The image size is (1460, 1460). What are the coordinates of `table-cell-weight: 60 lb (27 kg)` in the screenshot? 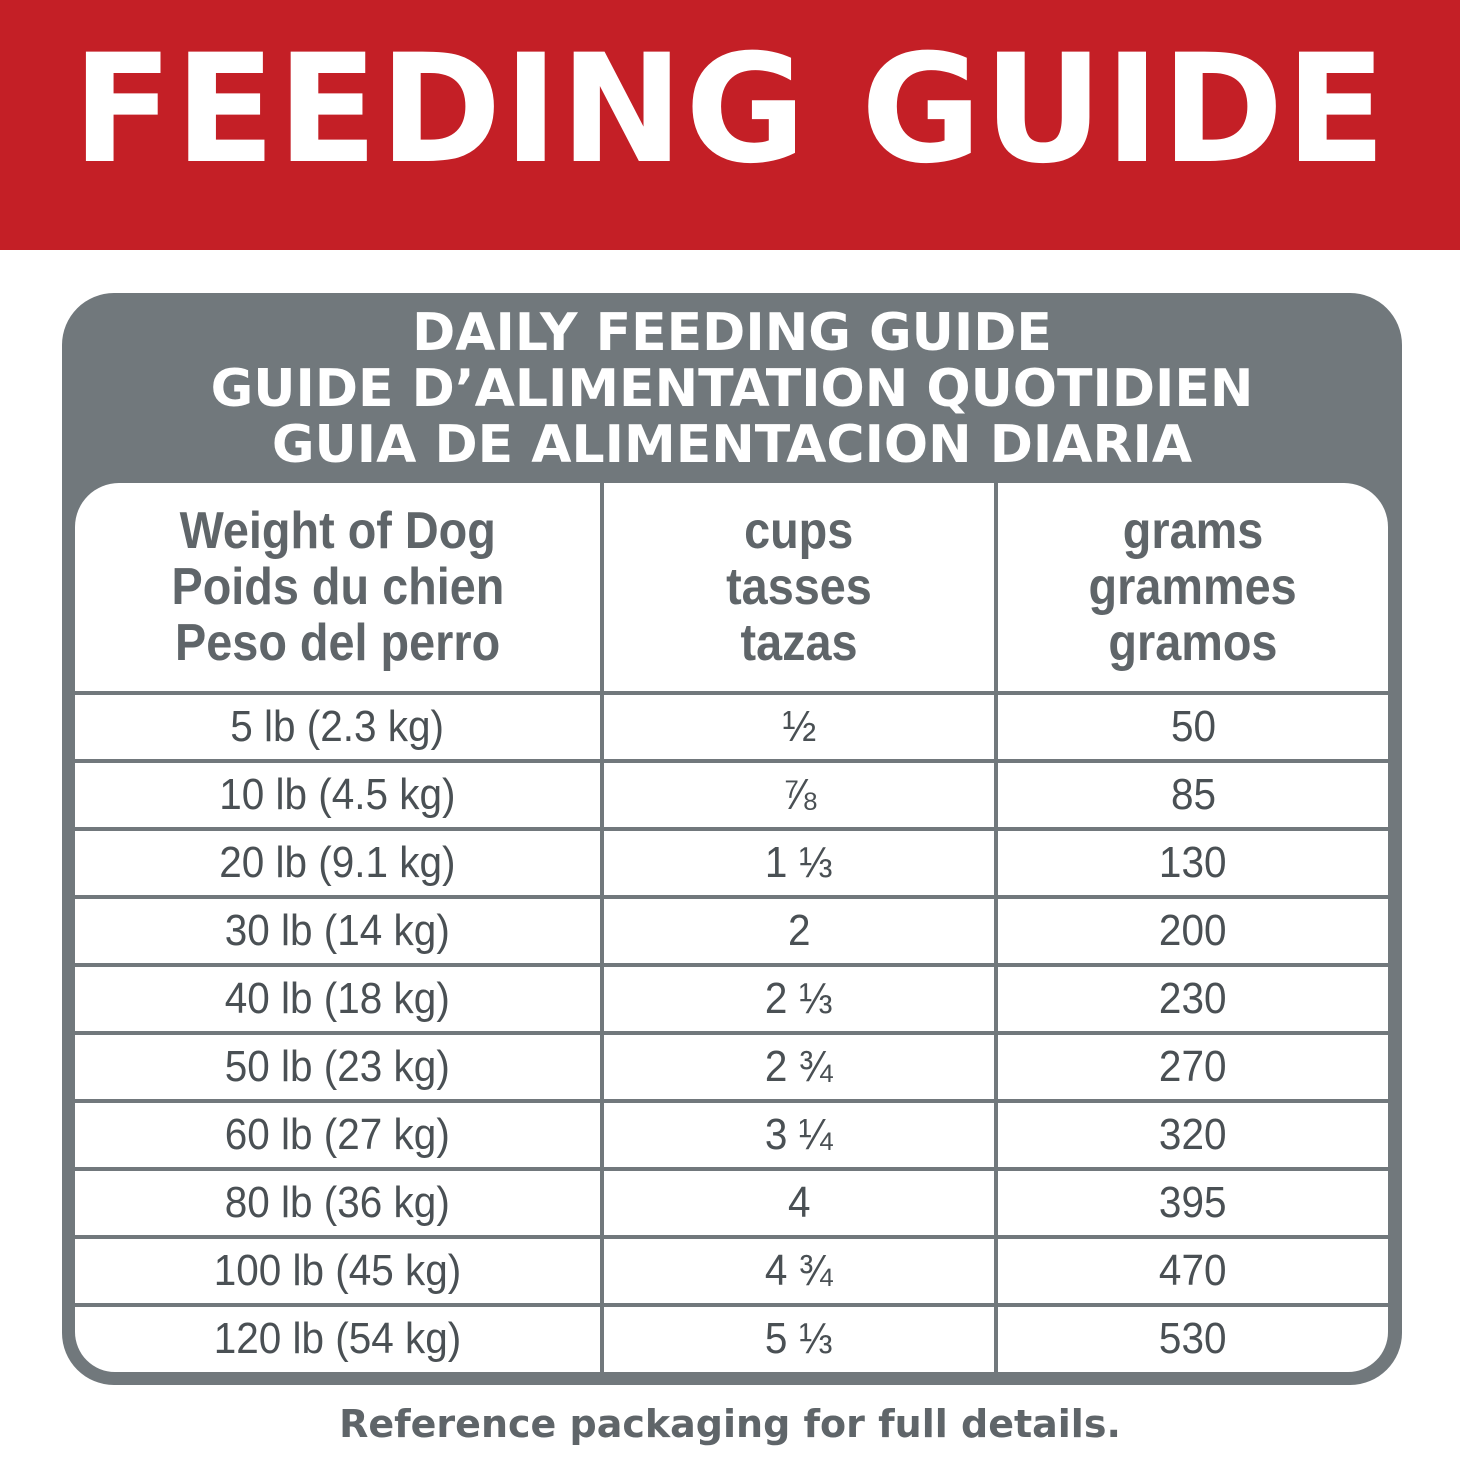 It's located at (337, 1135).